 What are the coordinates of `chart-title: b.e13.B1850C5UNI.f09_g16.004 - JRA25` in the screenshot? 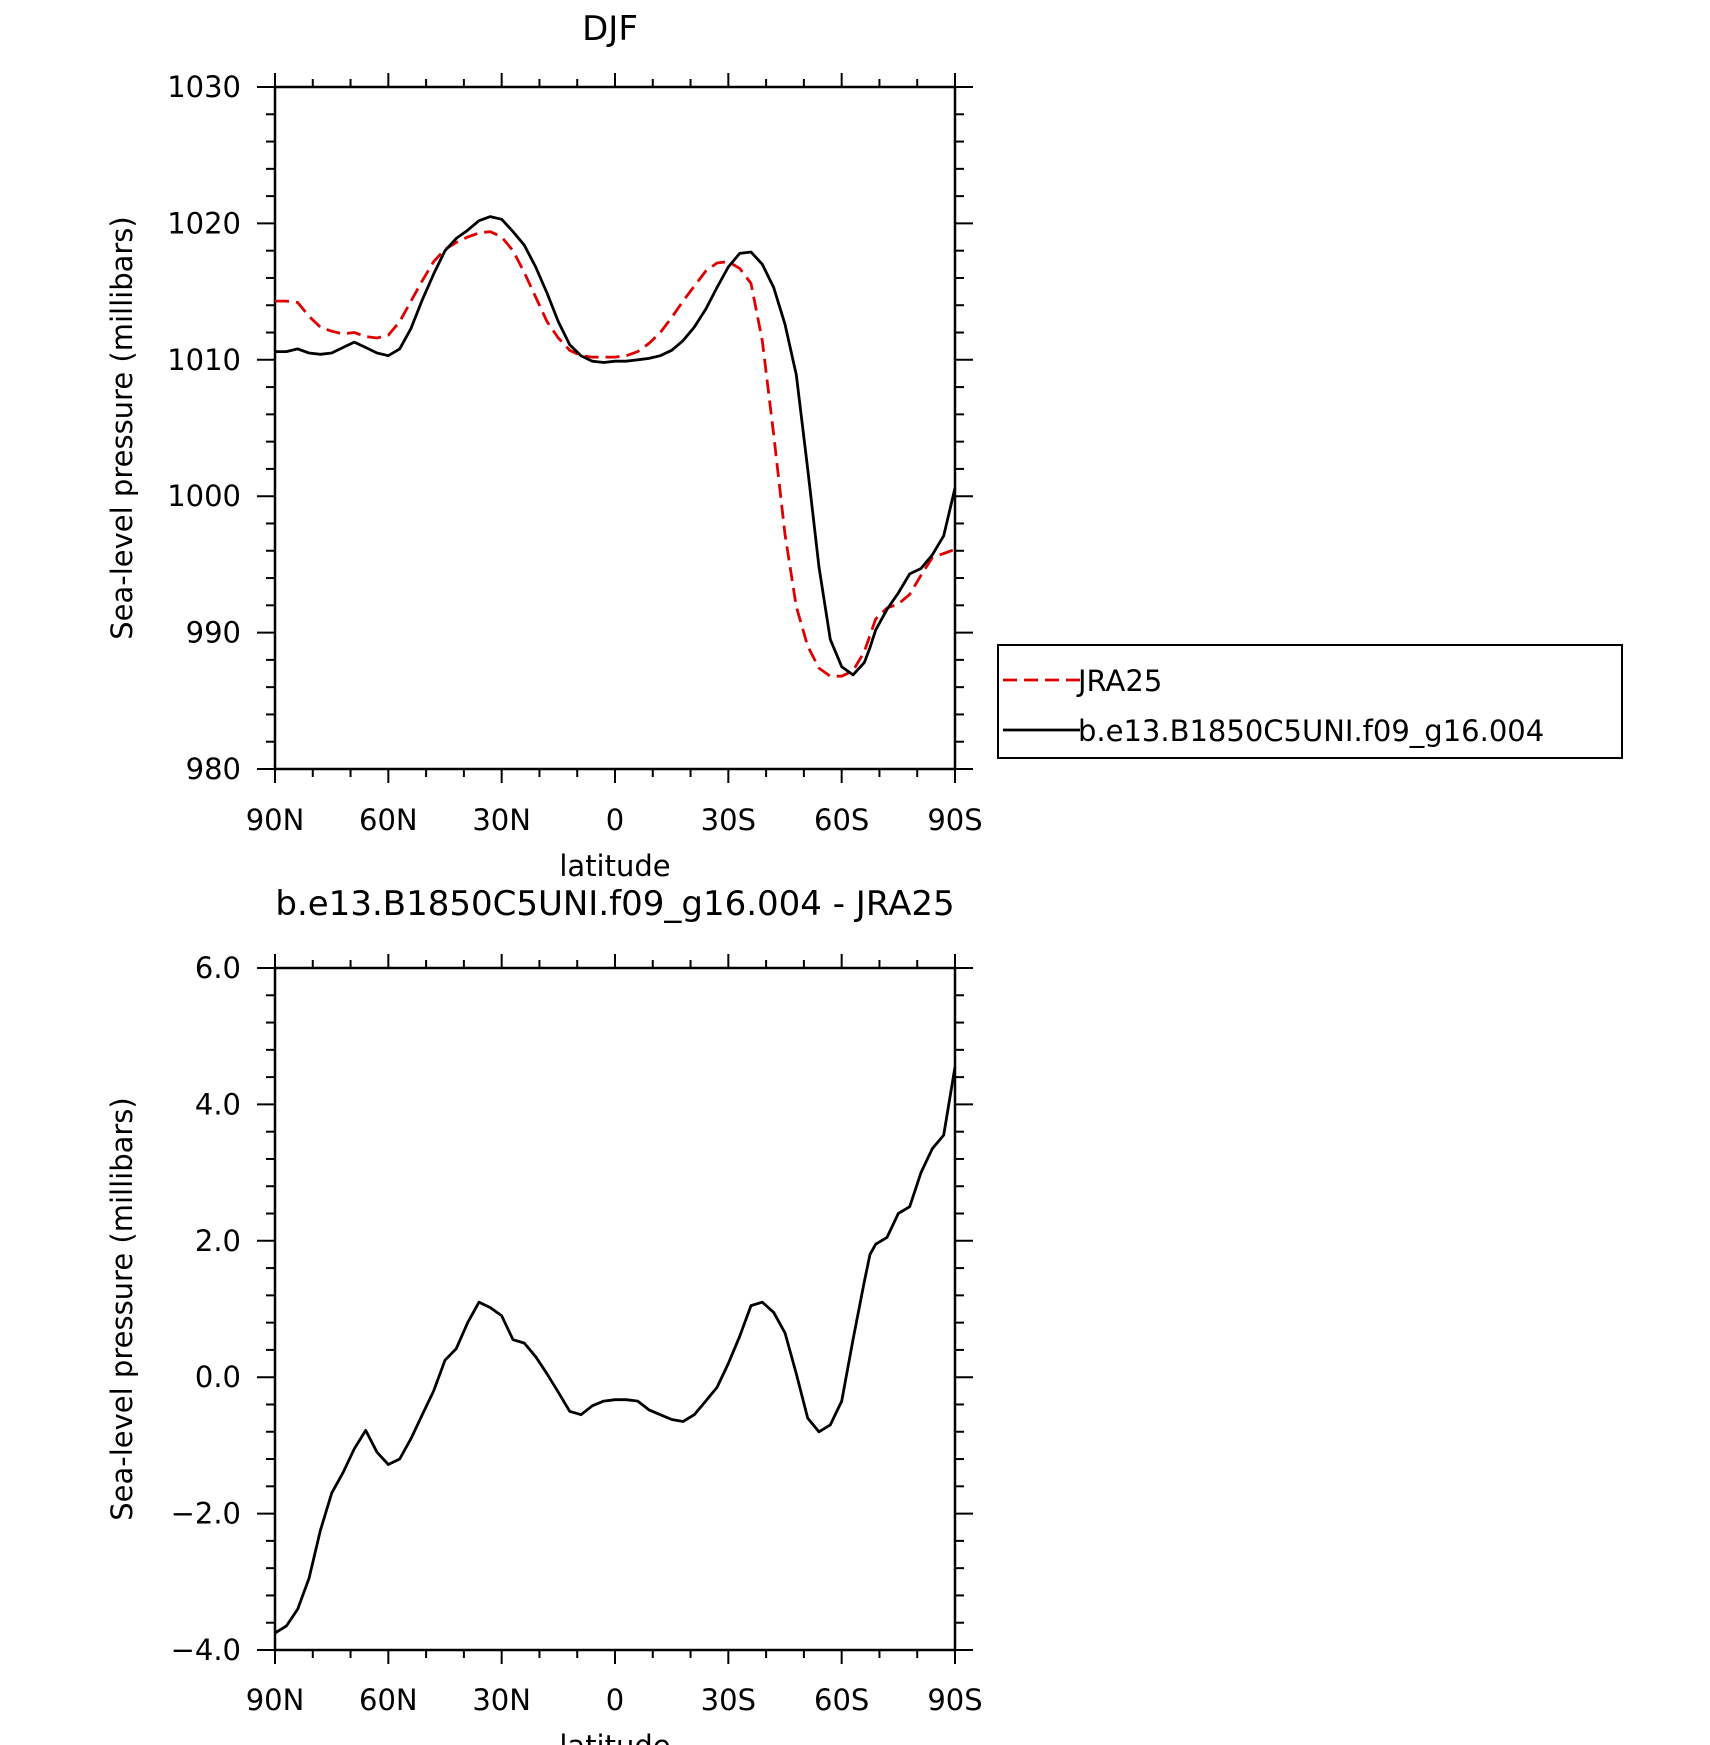 It's located at (614, 904).